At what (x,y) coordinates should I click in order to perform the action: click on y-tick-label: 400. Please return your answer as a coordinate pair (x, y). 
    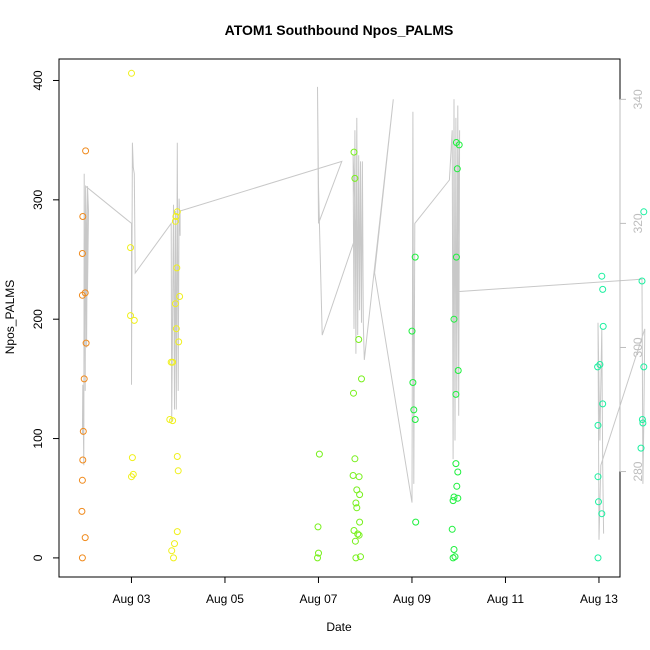
    Looking at the image, I should click on (38, 80).